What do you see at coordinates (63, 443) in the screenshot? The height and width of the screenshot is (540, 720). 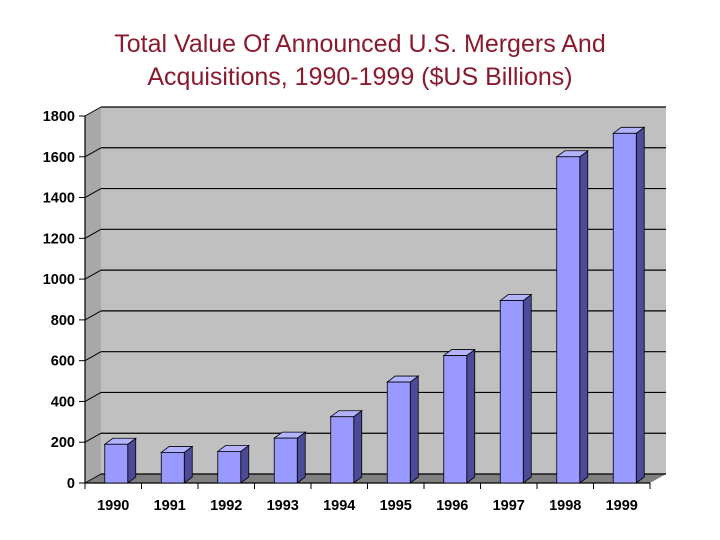 I see `y-tick-label: 200` at bounding box center [63, 443].